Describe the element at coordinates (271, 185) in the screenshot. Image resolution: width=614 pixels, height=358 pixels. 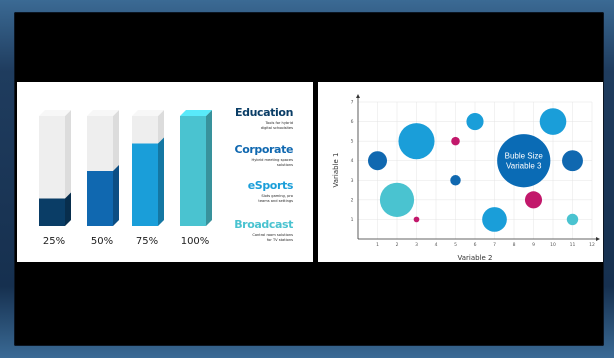
I see `segment-title: eSports` at that location.